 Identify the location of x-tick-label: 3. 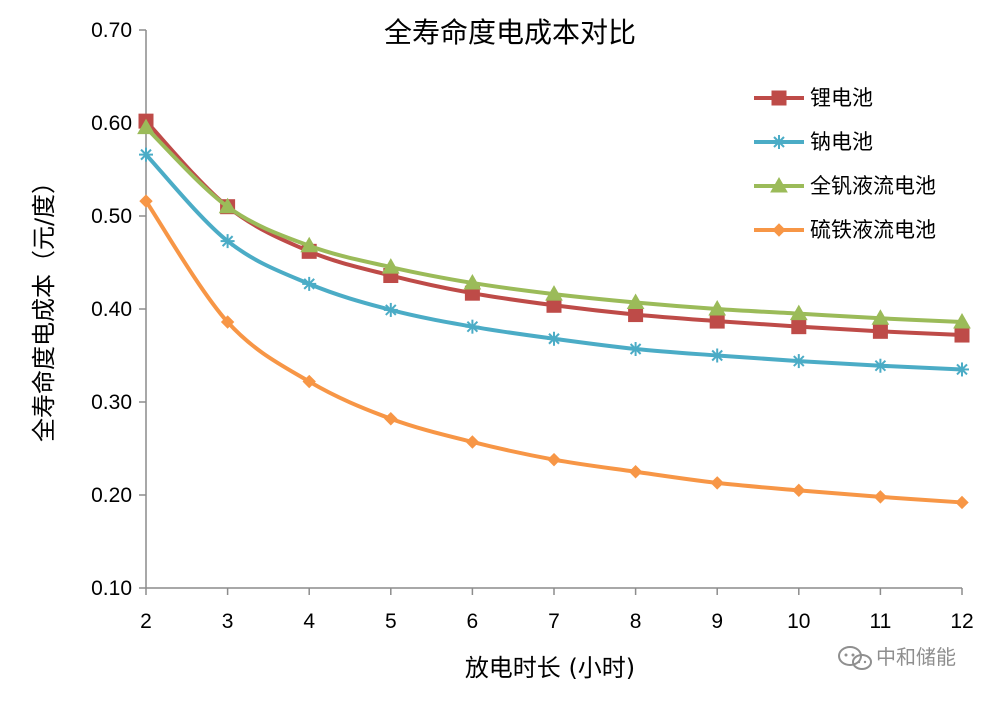
(228, 621).